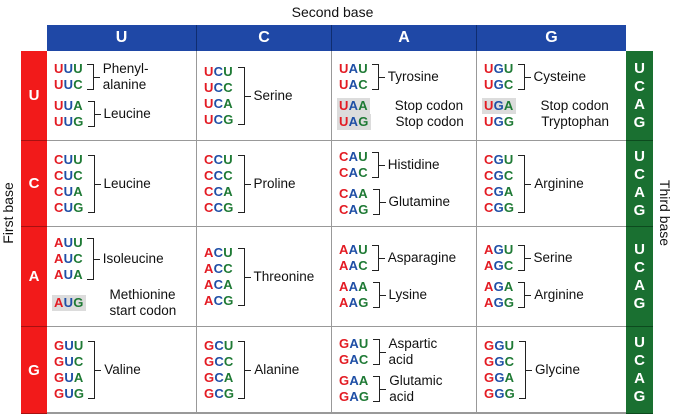 This screenshot has height=419, width=673. Describe the element at coordinates (354, 122) in the screenshot. I see `codon-list: UAG` at that location.